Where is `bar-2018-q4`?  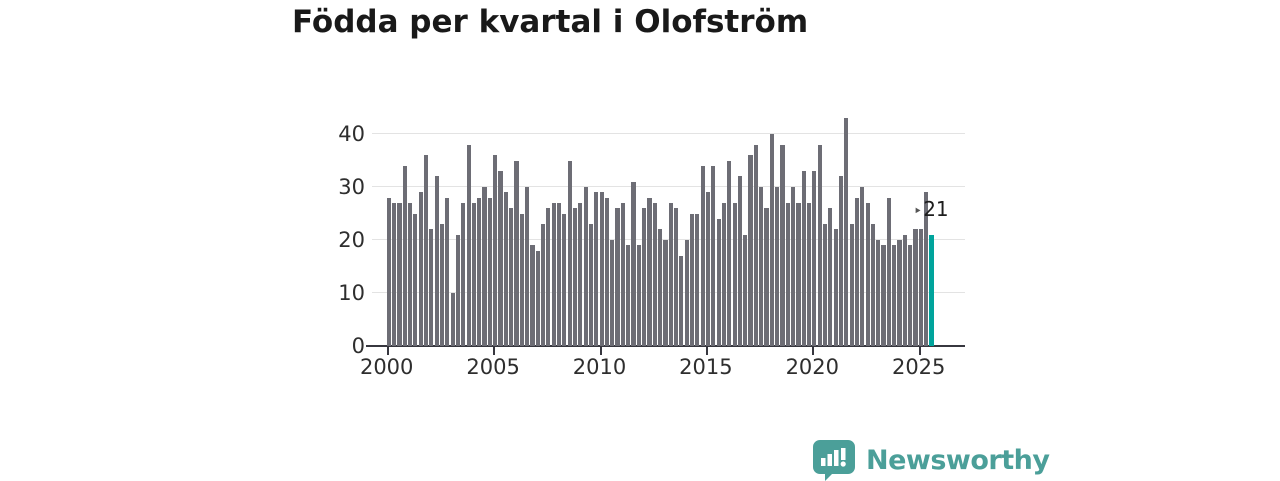
bar-2018-q4 is located at coordinates (787, 274).